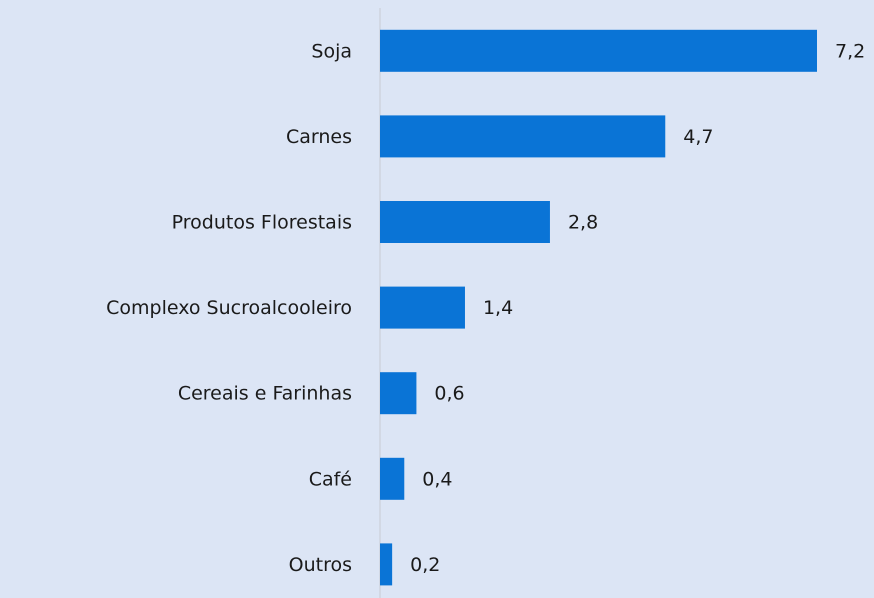 Image resolution: width=874 pixels, height=598 pixels. I want to click on category-label: Produtos Florestais, so click(262, 223).